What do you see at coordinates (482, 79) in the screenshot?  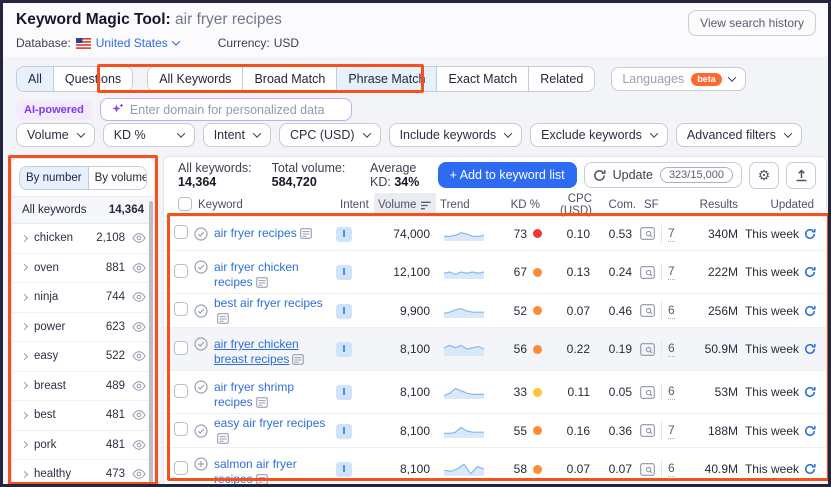 I see `tab-match-type: Exact Match` at bounding box center [482, 79].